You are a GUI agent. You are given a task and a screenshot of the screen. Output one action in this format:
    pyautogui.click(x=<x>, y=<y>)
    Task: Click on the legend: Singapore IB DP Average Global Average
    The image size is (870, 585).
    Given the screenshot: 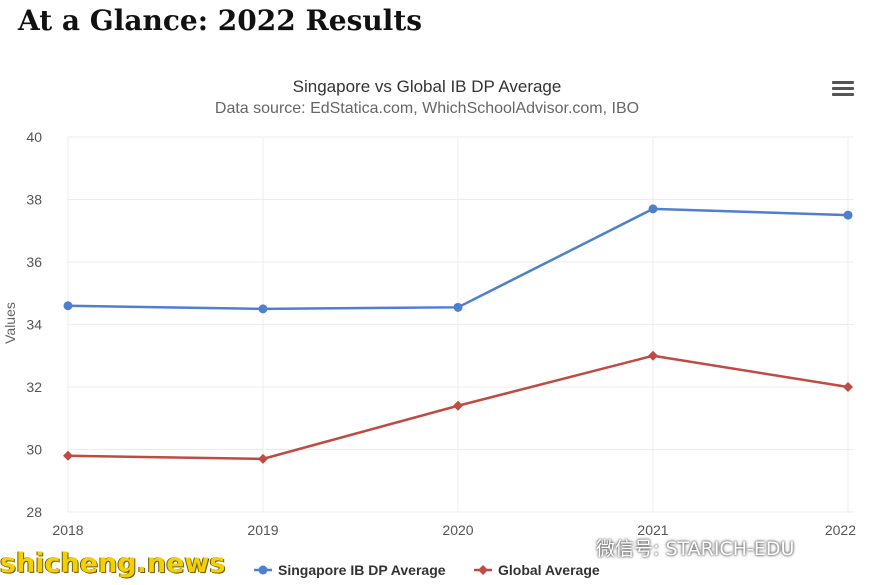 What is the action you would take?
    pyautogui.click(x=427, y=570)
    